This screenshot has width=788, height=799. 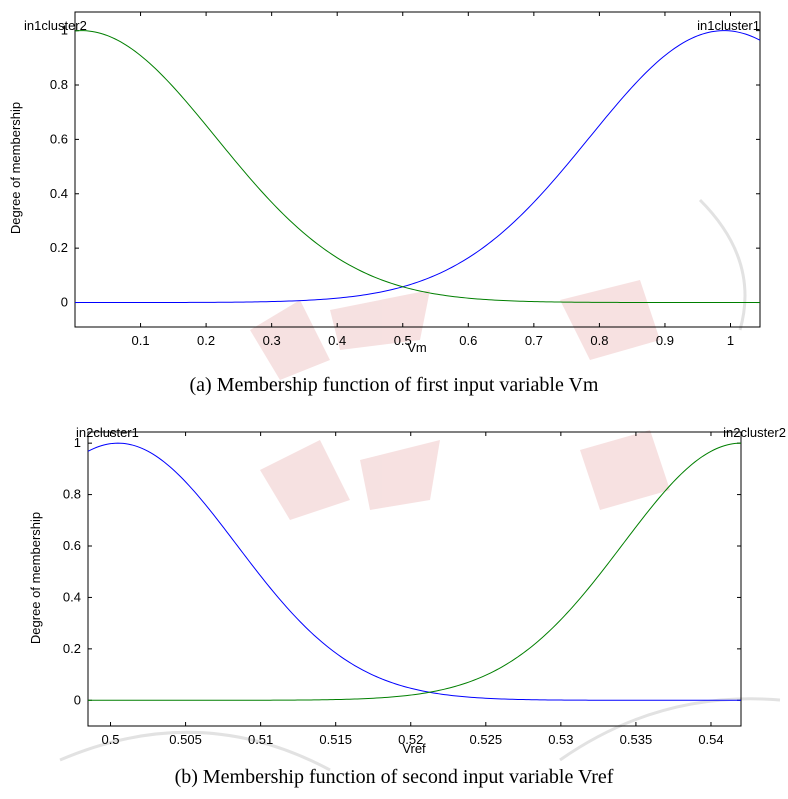 What do you see at coordinates (486, 739) in the screenshot?
I see `x-tick-label-b: 0.525` at bounding box center [486, 739].